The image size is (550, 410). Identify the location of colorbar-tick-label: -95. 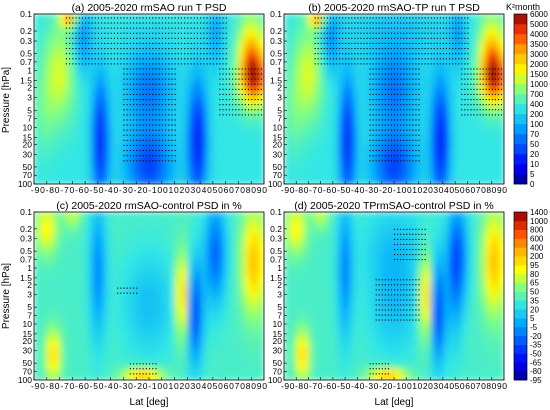
(536, 380).